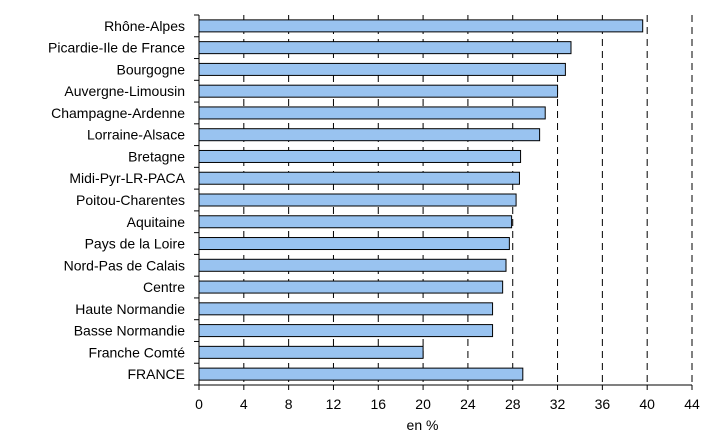  What do you see at coordinates (116, 48) in the screenshot?
I see `category-label-1: Picardie-Ile de France` at bounding box center [116, 48].